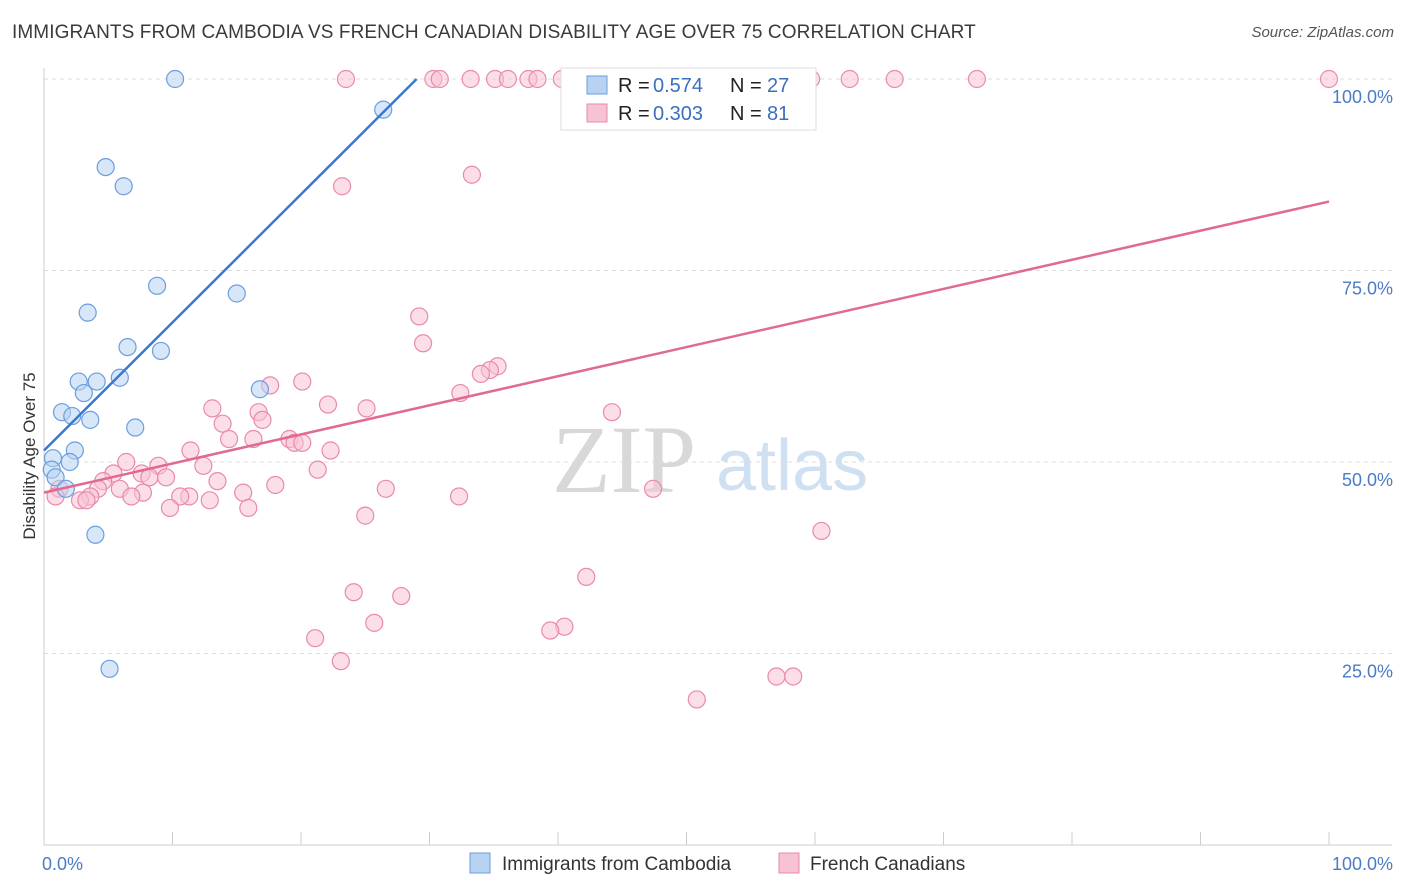 This screenshot has width=1406, height=892. What do you see at coordinates (624, 459) in the screenshot?
I see `watermark-zip: ZIP` at bounding box center [624, 459].